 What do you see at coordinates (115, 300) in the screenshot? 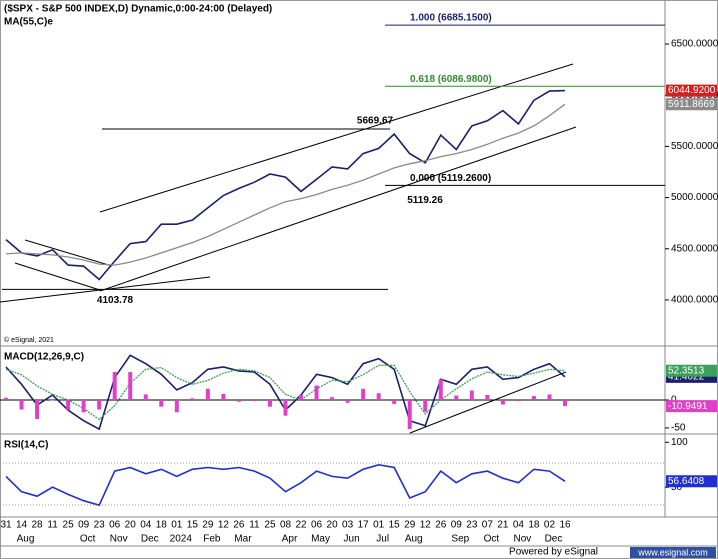
I see `price-level-label: 4103.78` at bounding box center [115, 300].